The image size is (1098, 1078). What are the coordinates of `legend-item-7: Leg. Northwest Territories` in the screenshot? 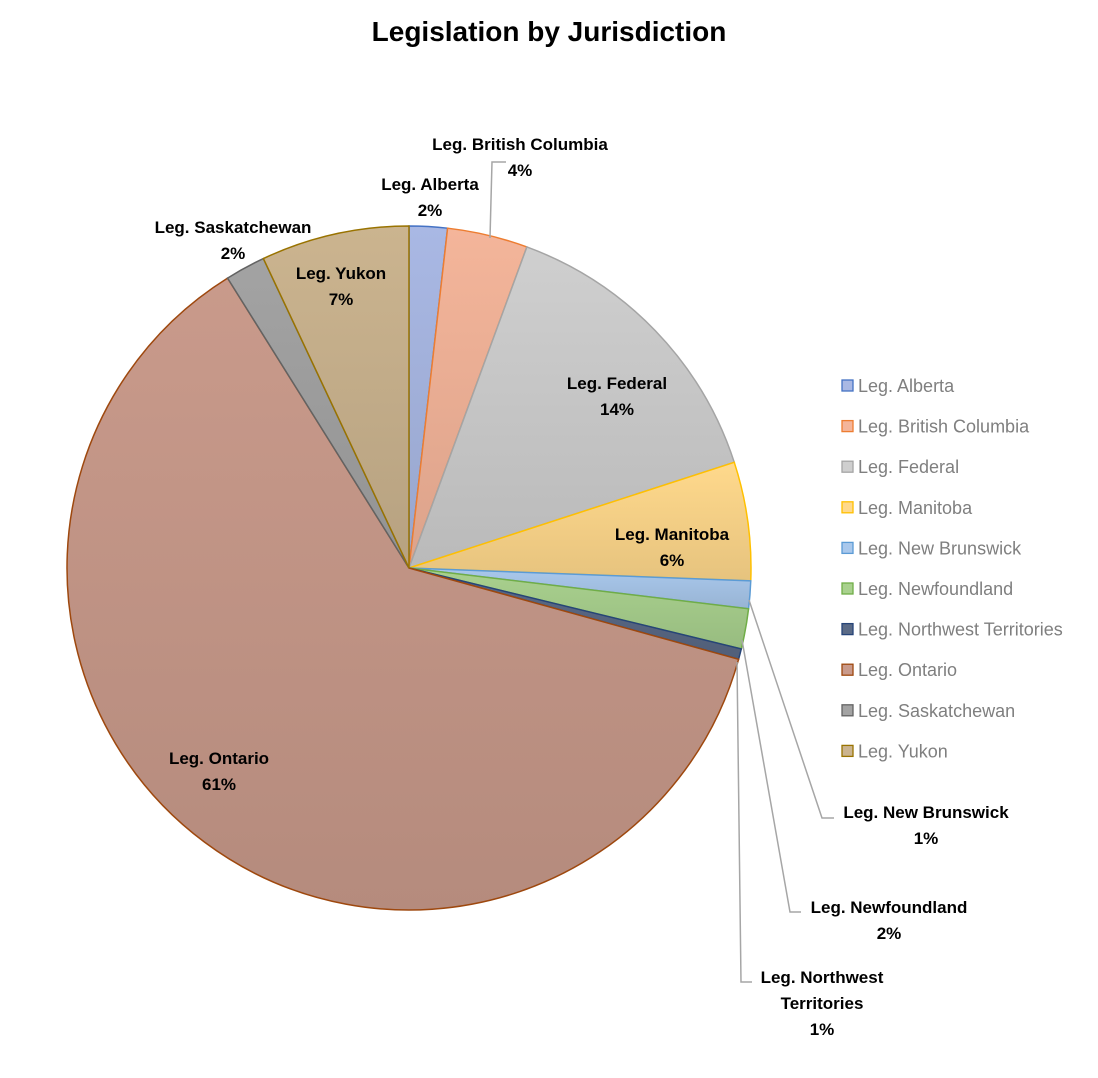 It's located at (952, 630).